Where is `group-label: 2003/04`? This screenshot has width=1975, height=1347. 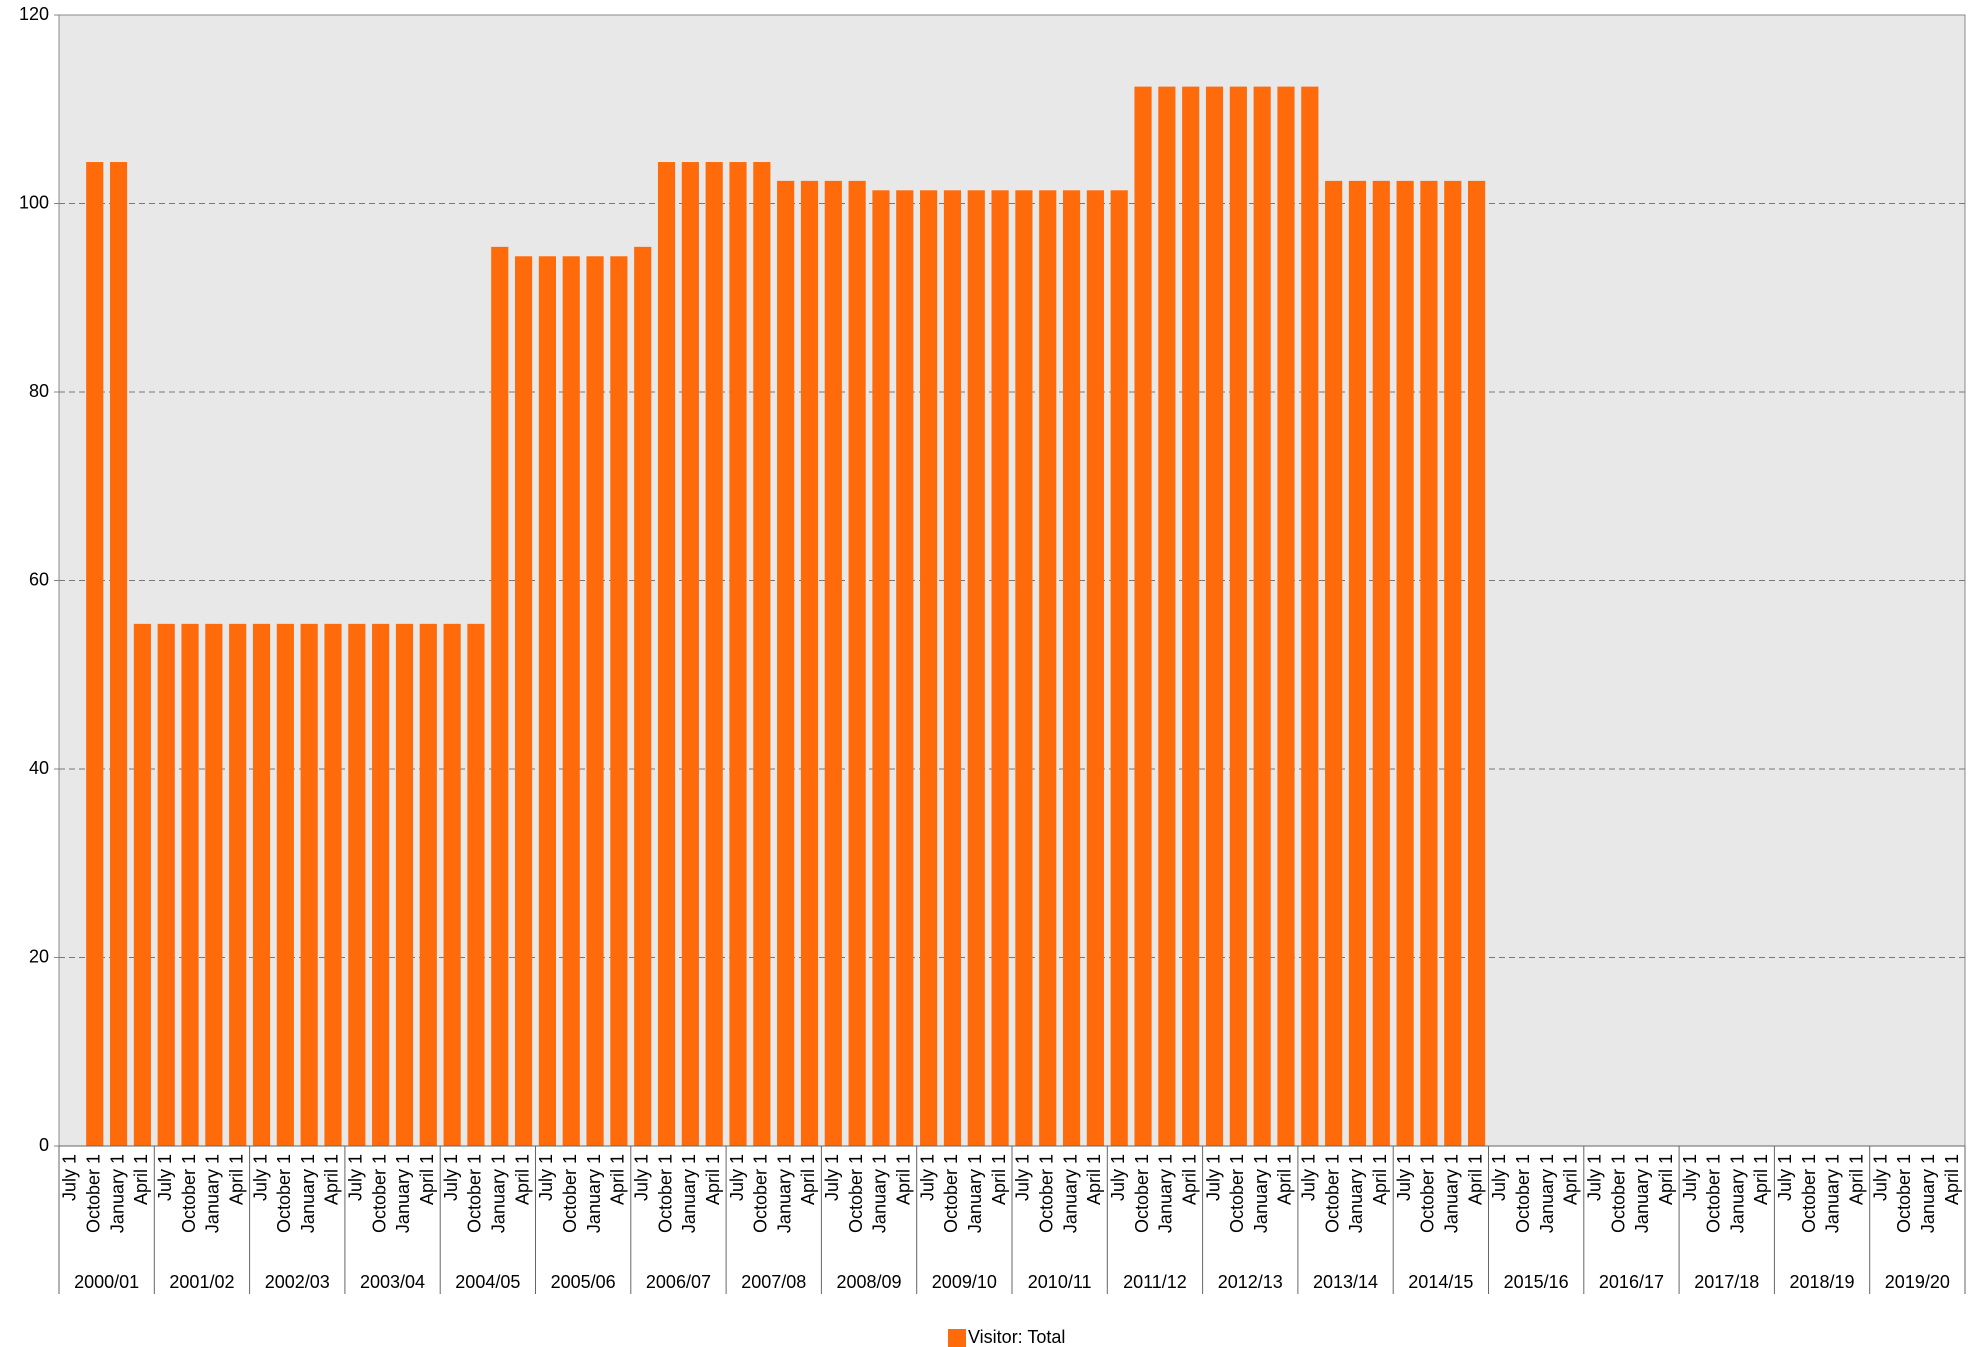
group-label: 2003/04 is located at coordinates (392, 1282).